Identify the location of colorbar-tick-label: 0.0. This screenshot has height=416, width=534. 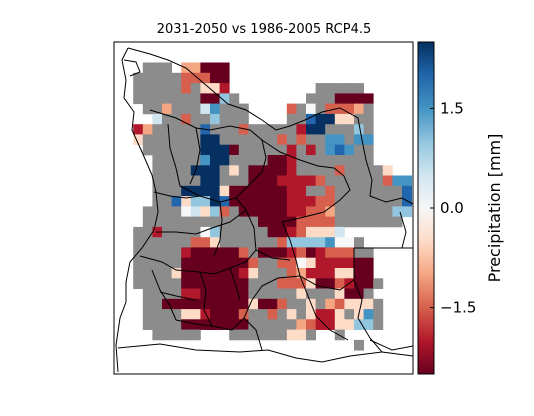
(452, 208).